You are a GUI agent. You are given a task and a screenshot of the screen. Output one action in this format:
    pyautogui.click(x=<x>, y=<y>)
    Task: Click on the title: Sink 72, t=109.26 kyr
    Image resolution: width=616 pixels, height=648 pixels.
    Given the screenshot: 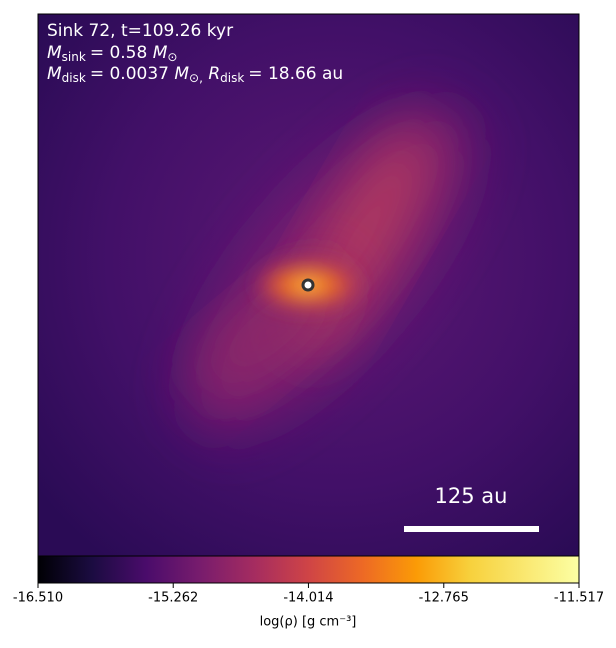 What is the action you would take?
    pyautogui.click(x=140, y=31)
    